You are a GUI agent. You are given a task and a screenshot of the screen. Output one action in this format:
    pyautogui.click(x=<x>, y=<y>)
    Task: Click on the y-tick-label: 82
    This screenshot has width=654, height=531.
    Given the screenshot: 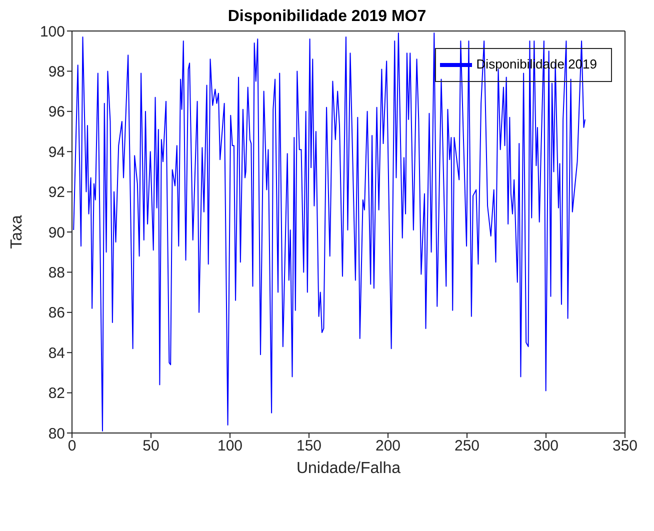 What is the action you would take?
    pyautogui.click(x=56, y=393)
    